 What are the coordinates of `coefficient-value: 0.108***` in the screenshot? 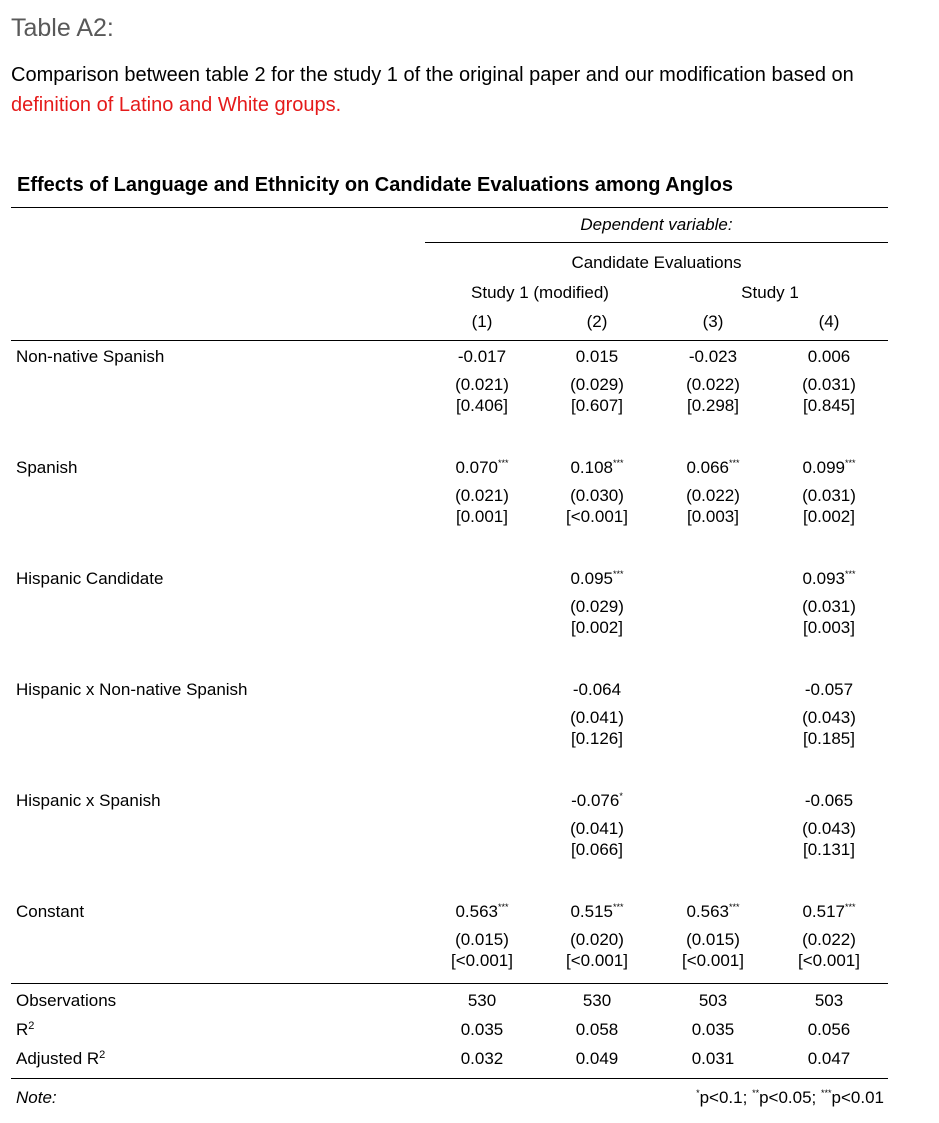 It's located at (597, 467).